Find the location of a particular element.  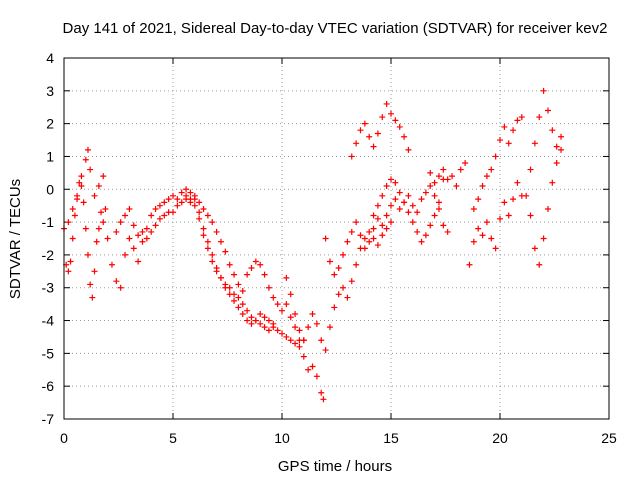

x-axis-label: GPS time / hours is located at coordinates (335, 466).